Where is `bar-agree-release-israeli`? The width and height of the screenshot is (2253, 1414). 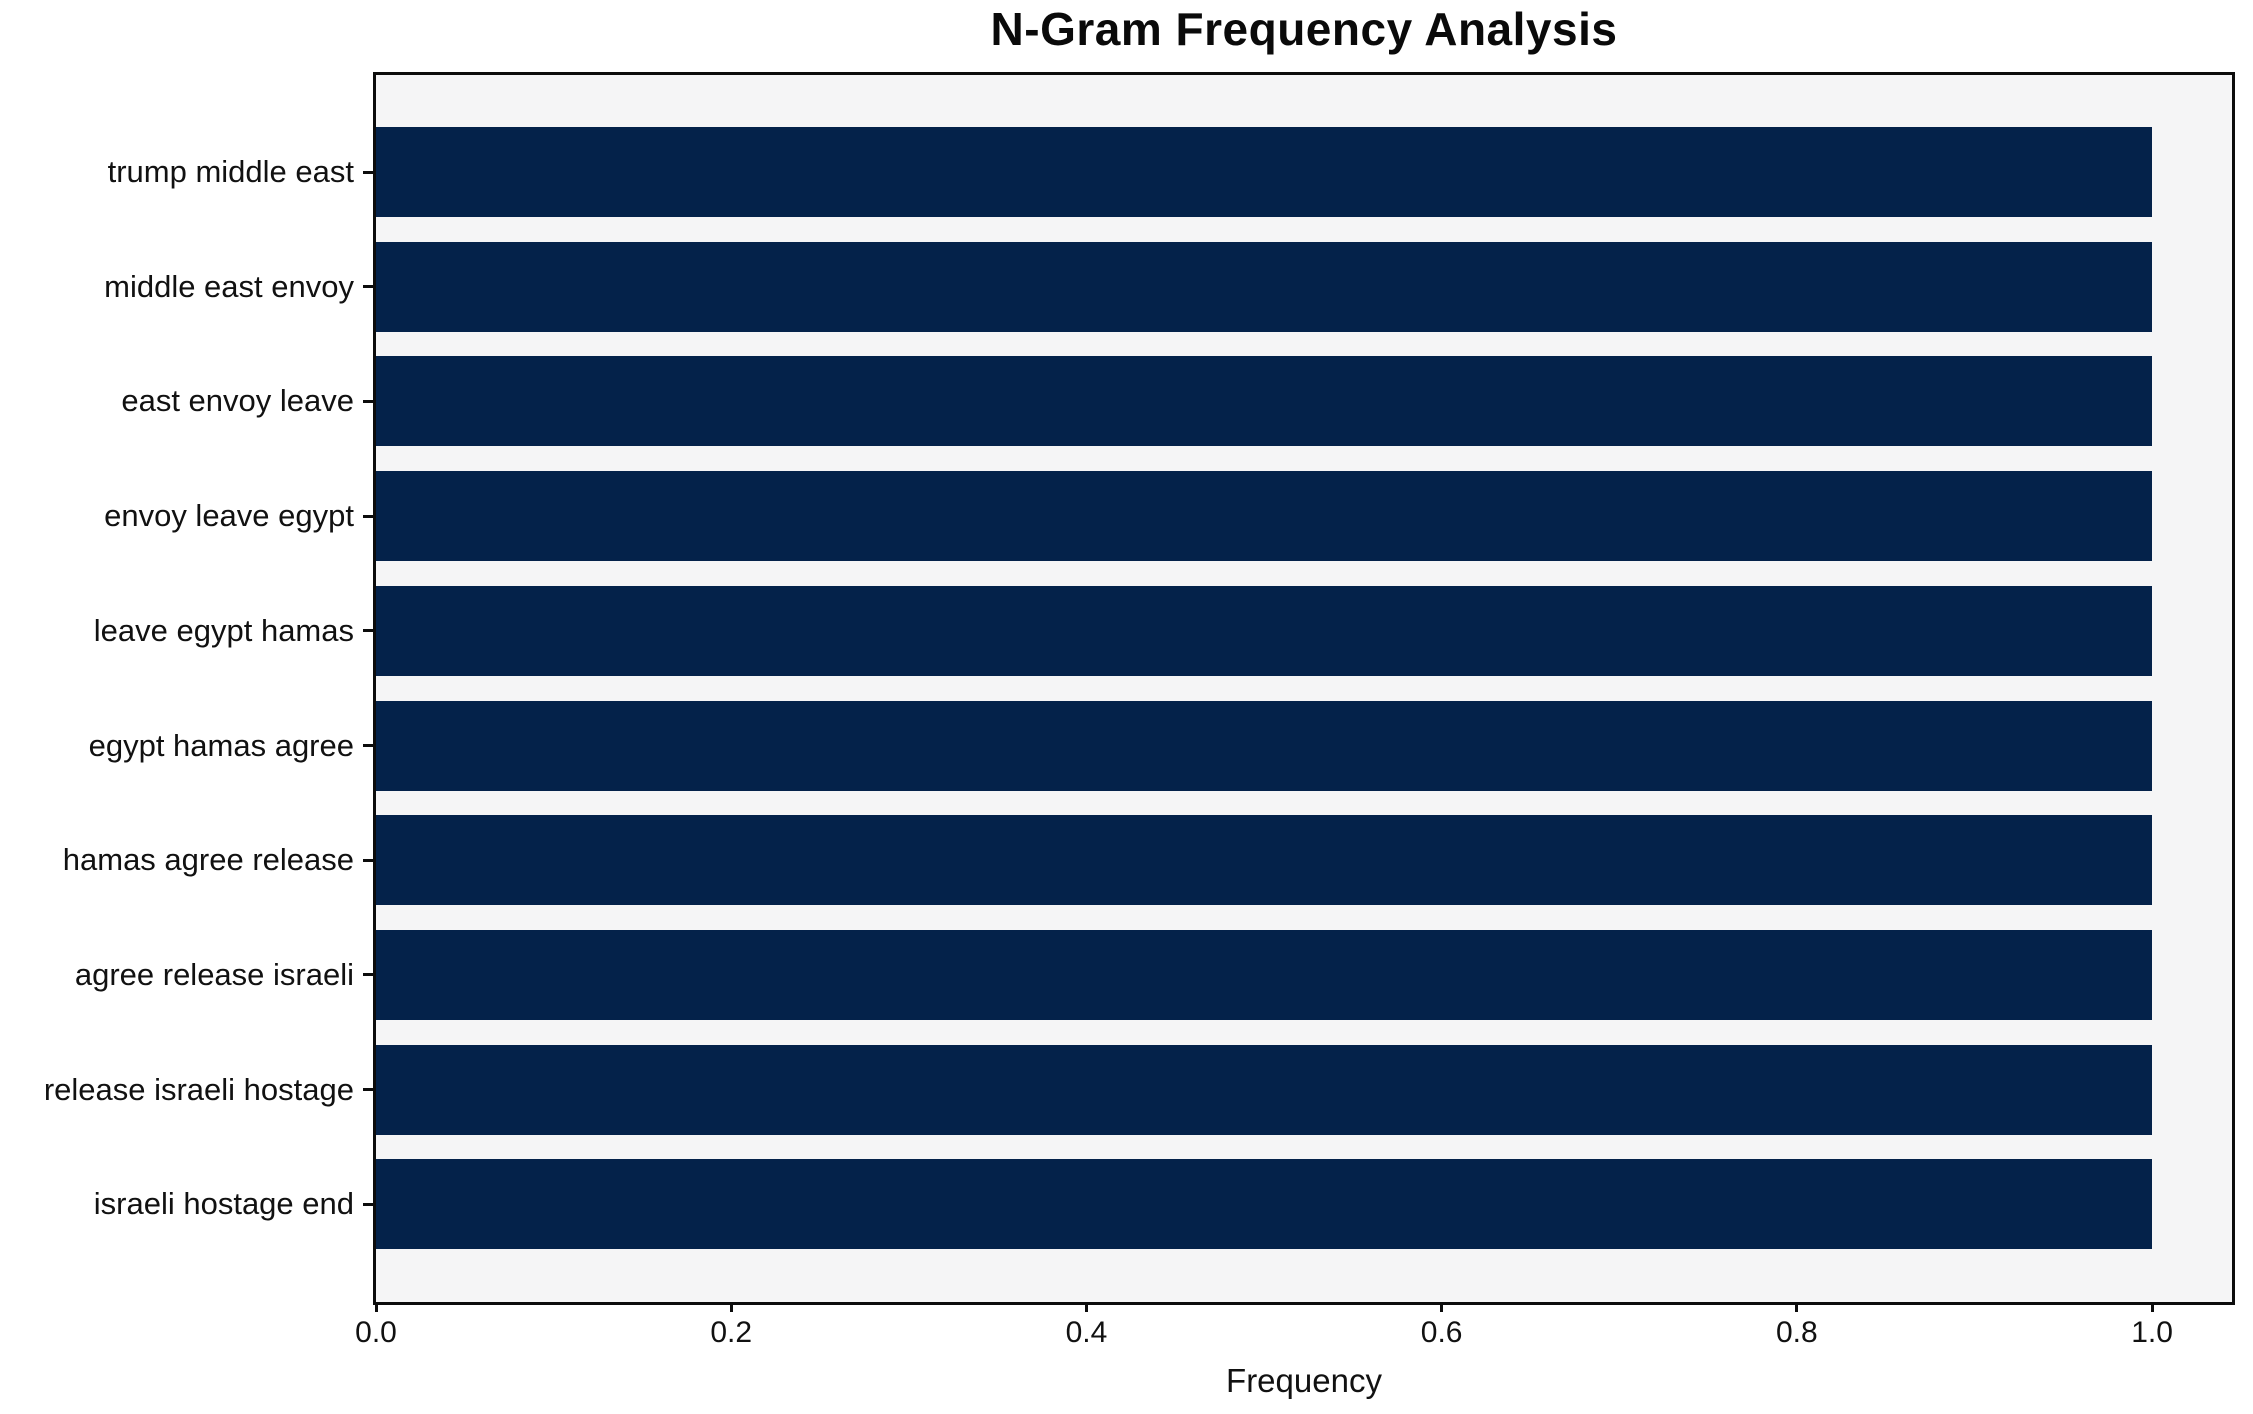 bar-agree-release-israeli is located at coordinates (1264, 974).